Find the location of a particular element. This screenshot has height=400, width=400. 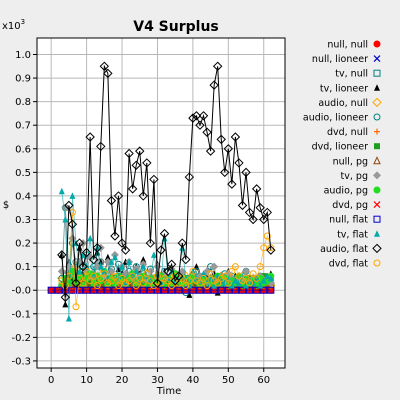

legend-item: audio, null is located at coordinates (350, 103).